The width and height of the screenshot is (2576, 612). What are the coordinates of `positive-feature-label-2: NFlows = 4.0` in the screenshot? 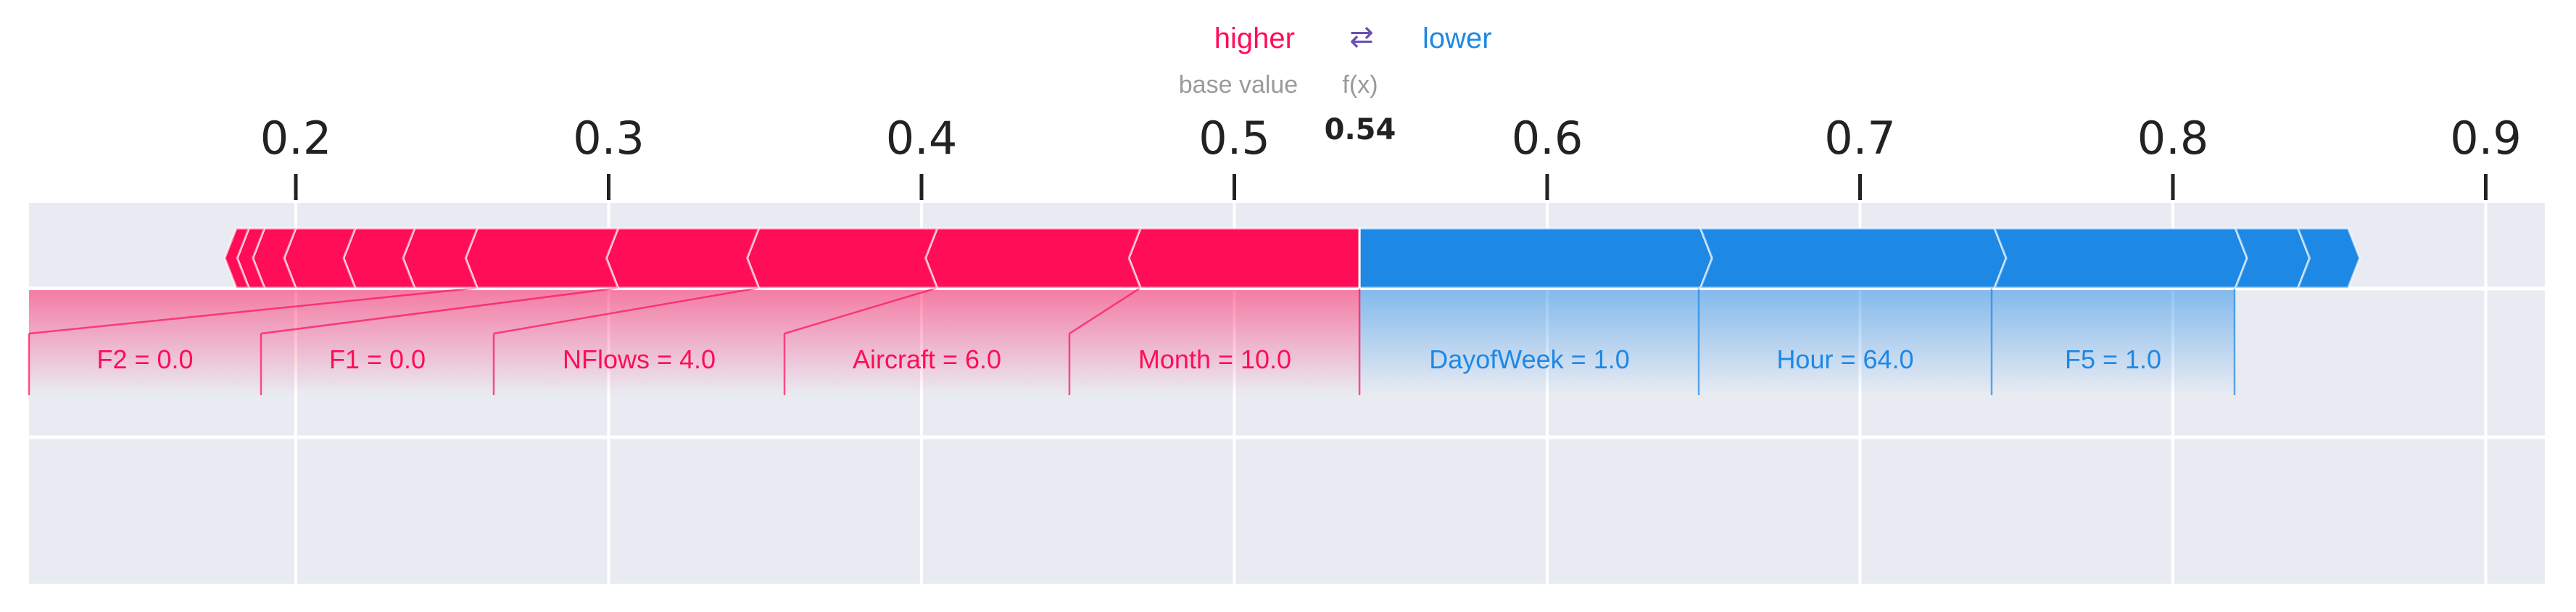 It's located at (640, 359).